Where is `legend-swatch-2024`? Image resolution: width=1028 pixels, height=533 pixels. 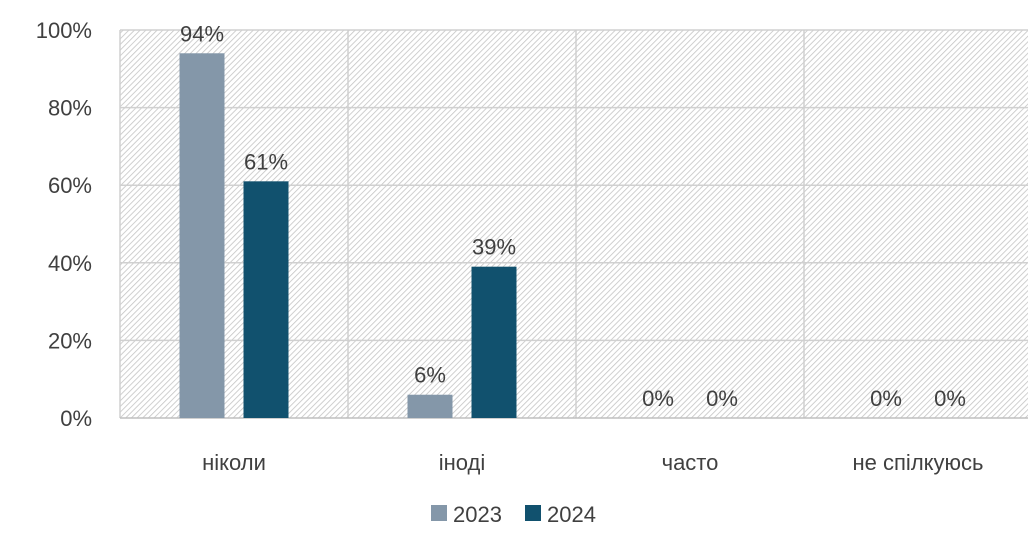 legend-swatch-2024 is located at coordinates (533, 513).